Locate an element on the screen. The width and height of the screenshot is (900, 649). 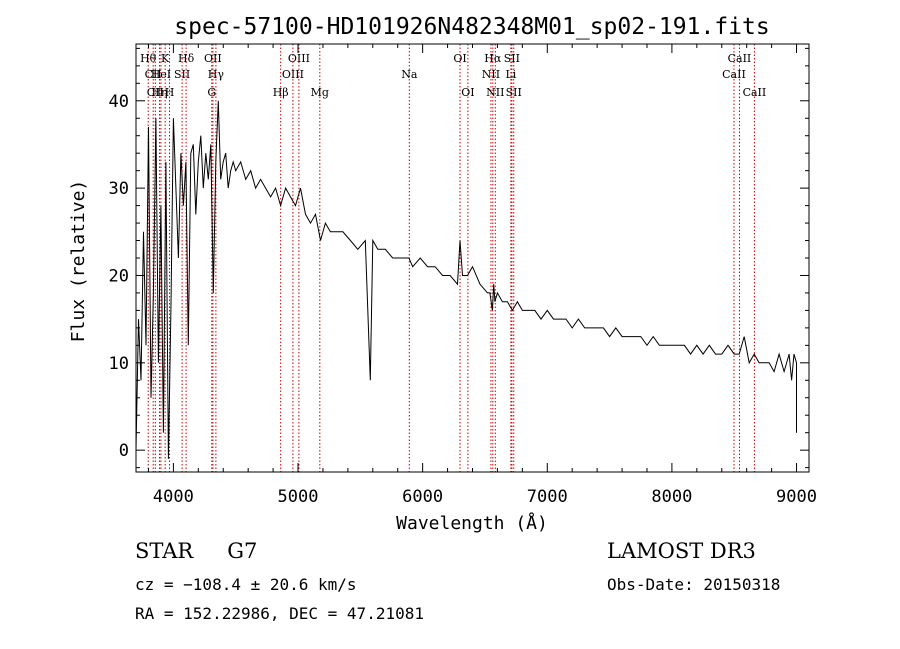
line-label-4959: OIII is located at coordinates (293, 74).